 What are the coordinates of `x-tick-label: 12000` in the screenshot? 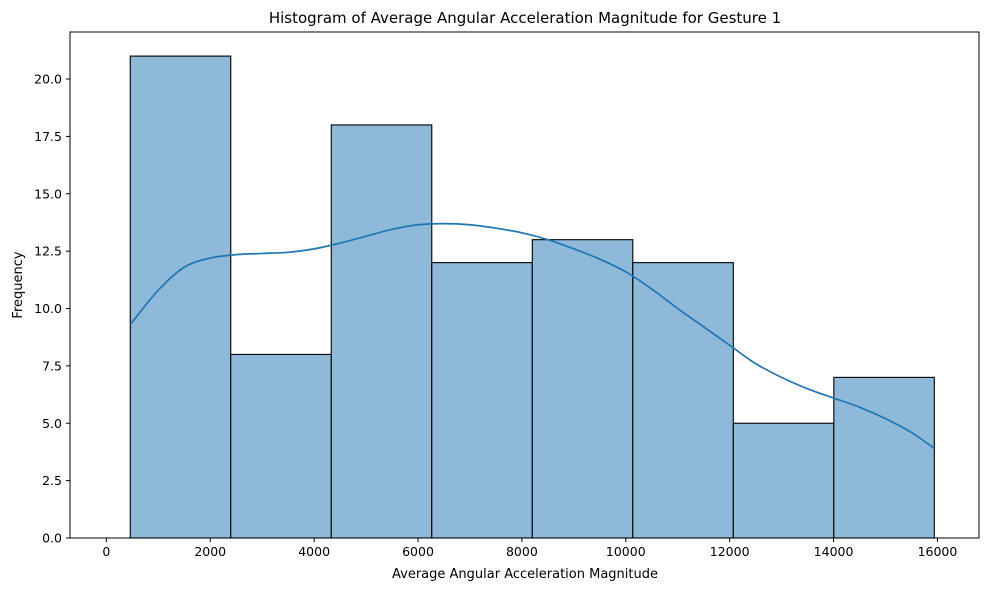 It's located at (730, 551).